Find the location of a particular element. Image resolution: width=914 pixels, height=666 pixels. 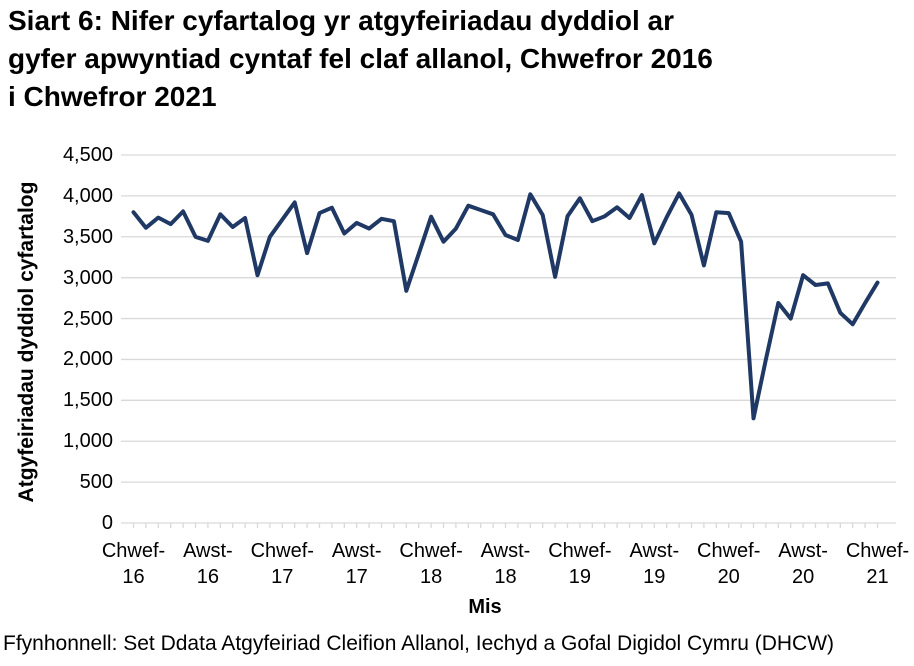

x-tick-label: Awst- 17 is located at coordinates (356, 564).